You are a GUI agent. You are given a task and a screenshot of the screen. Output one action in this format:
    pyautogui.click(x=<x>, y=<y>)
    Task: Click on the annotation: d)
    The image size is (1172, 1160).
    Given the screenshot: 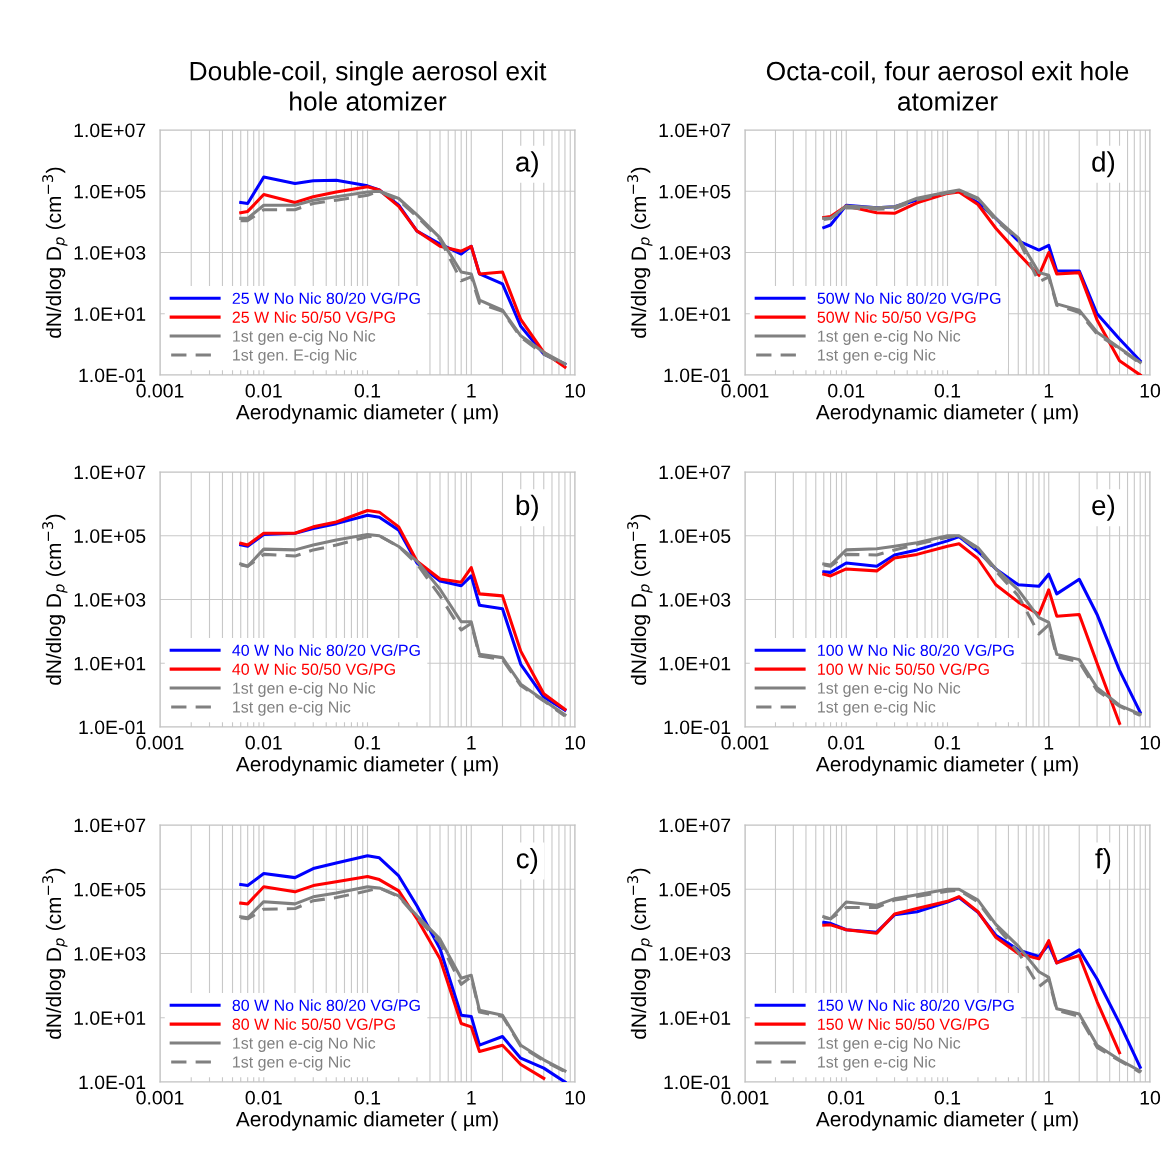 What is the action you would take?
    pyautogui.click(x=1103, y=164)
    